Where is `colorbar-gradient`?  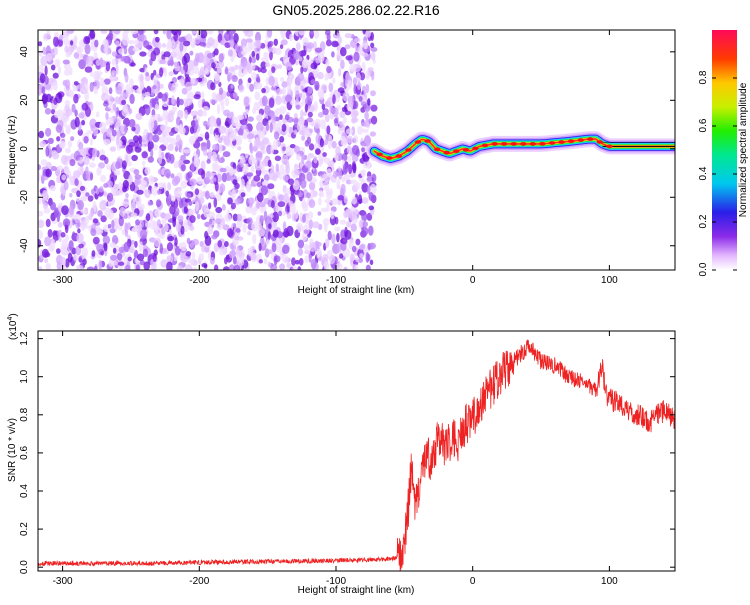 colorbar-gradient is located at coordinates (724, 150).